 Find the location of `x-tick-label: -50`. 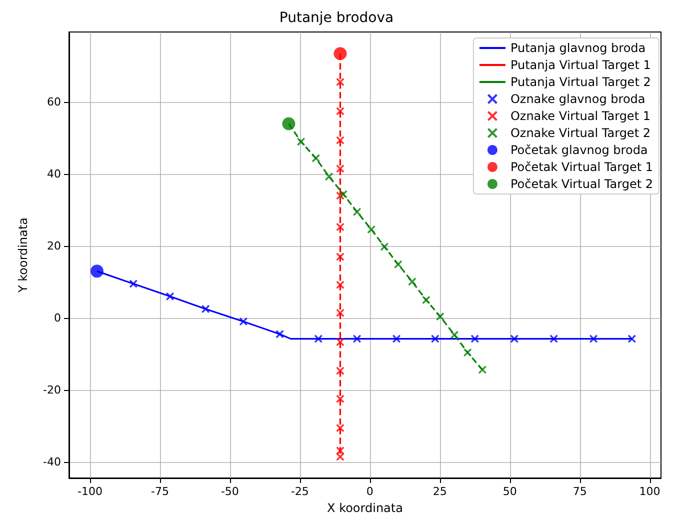

x-tick-label: -50 is located at coordinates (229, 491).